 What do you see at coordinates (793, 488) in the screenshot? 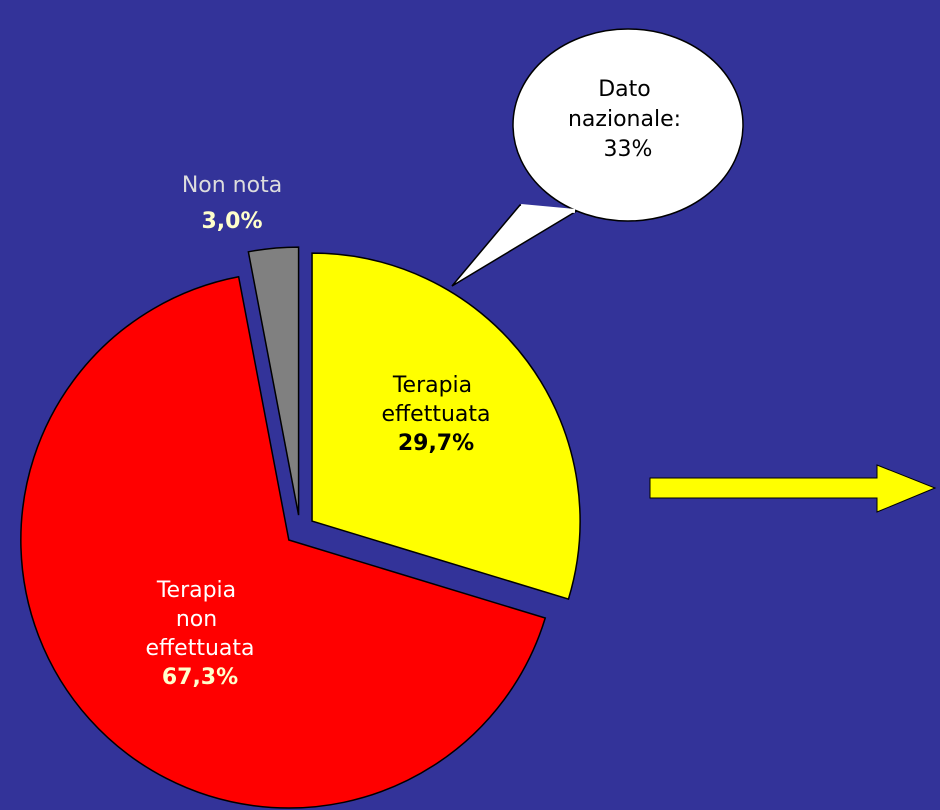
I see `arrow` at bounding box center [793, 488].